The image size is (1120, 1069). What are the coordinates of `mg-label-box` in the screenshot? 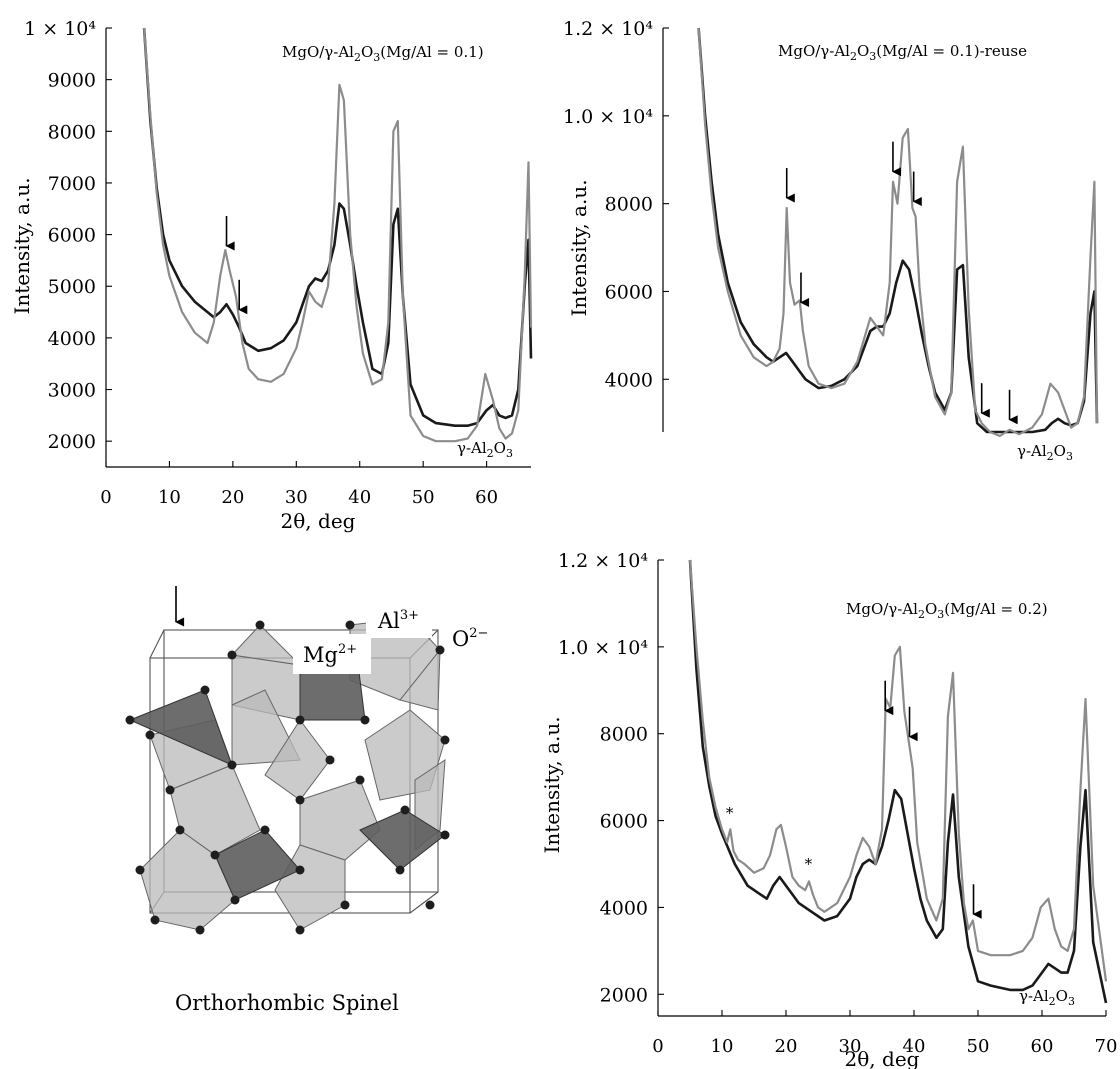 It's located at (332, 654).